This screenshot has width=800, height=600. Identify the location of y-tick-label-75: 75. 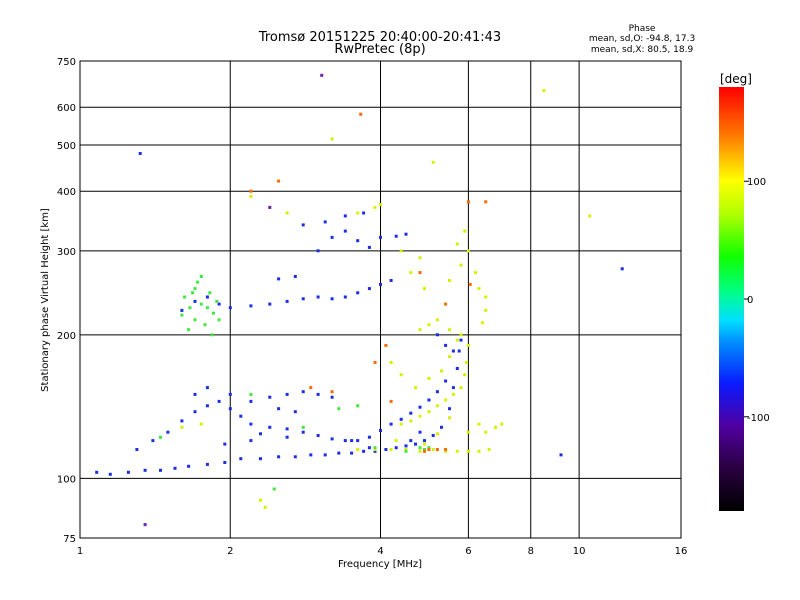
(69, 539).